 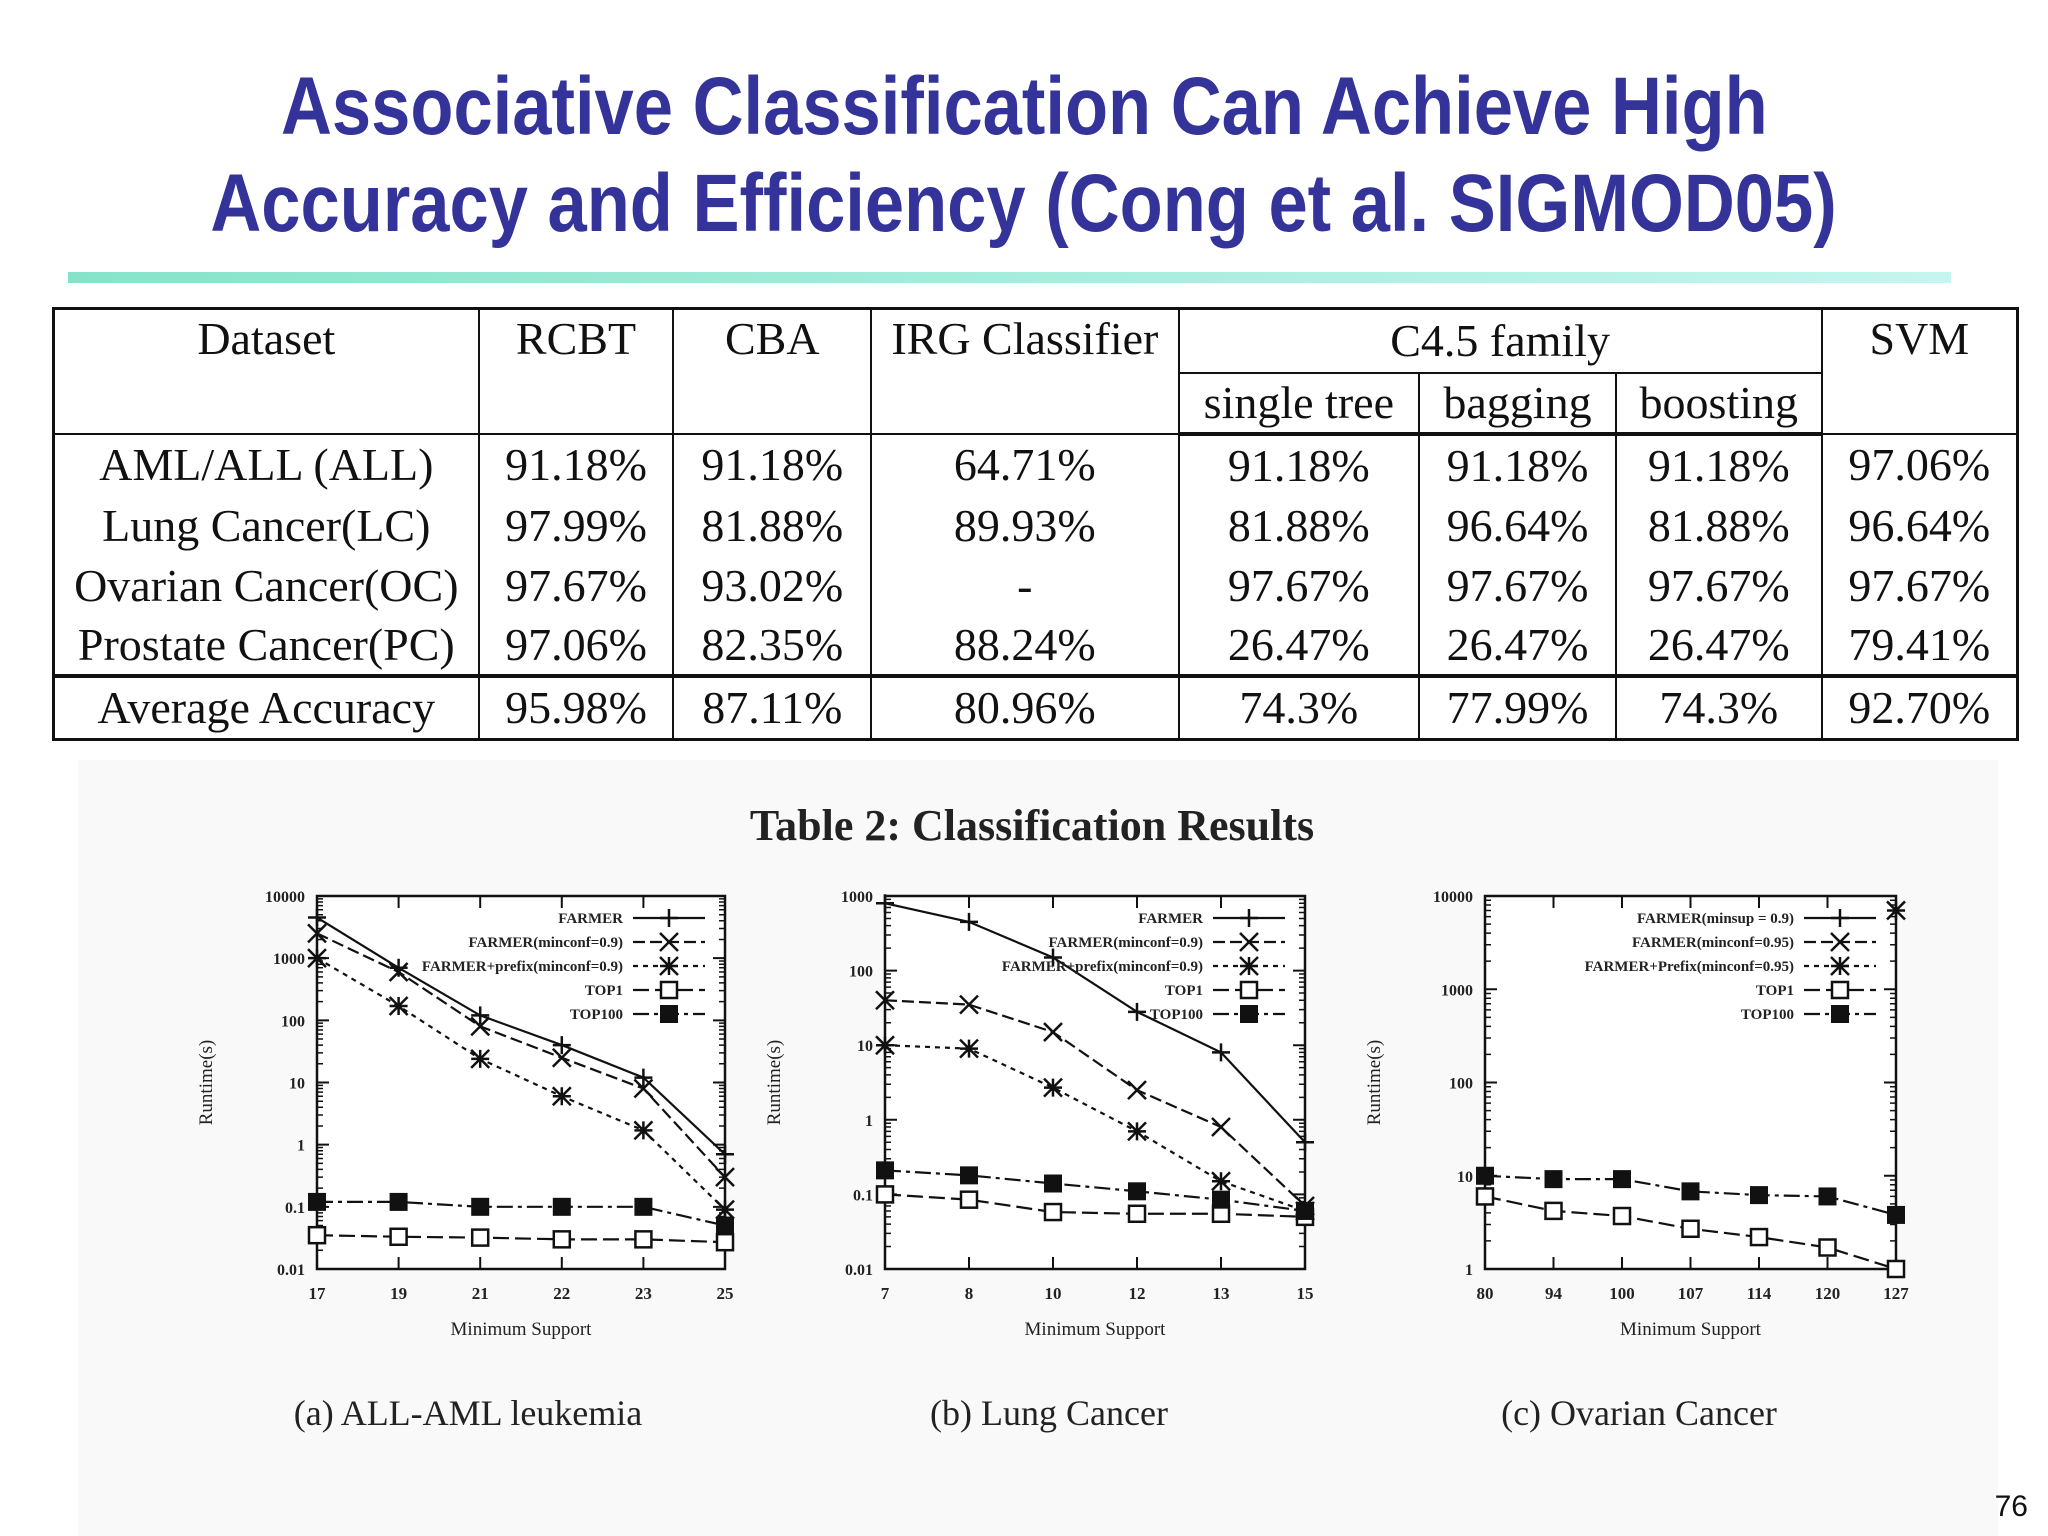 What do you see at coordinates (1775, 991) in the screenshot?
I see `legend-label: TOP1` at bounding box center [1775, 991].